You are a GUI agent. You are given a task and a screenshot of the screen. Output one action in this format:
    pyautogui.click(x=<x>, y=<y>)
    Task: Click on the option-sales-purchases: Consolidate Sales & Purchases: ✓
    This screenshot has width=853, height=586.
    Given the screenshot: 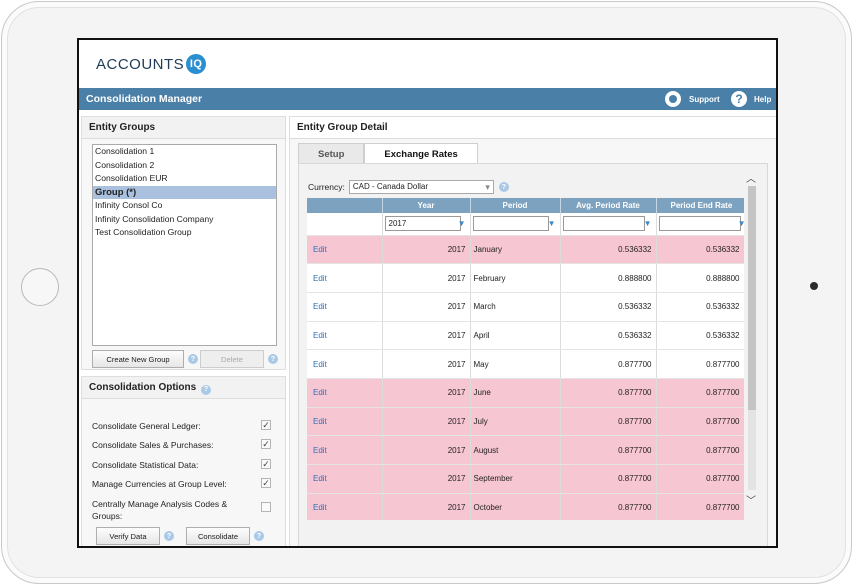 What is the action you would take?
    pyautogui.click(x=182, y=444)
    